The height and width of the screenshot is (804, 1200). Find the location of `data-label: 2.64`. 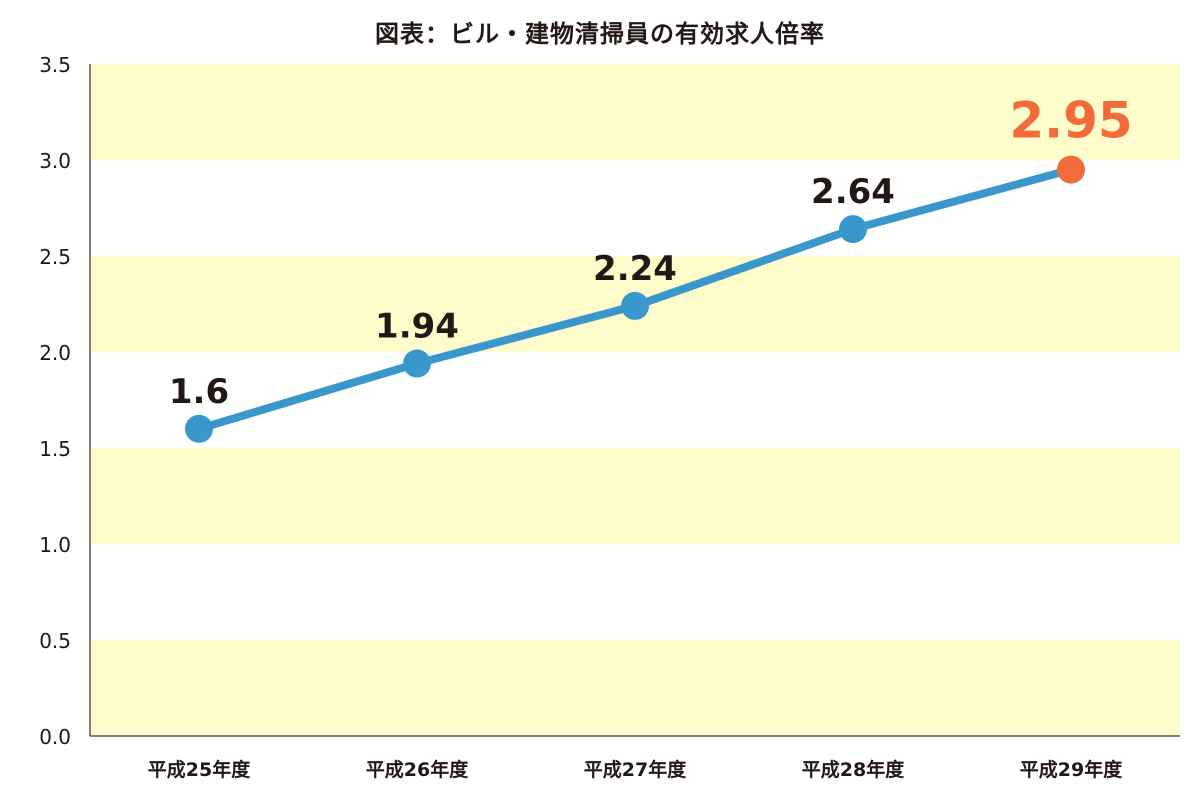

data-label: 2.64 is located at coordinates (853, 192).